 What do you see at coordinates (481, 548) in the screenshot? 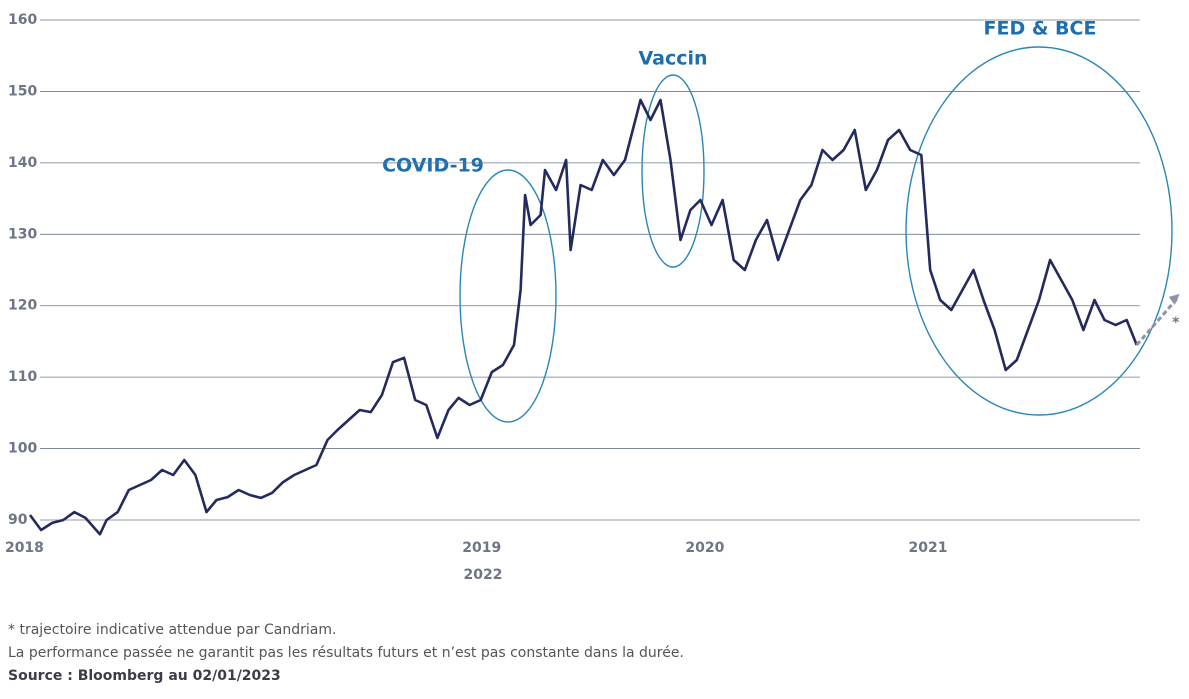
I see `x-tick-label: 2019` at bounding box center [481, 548].